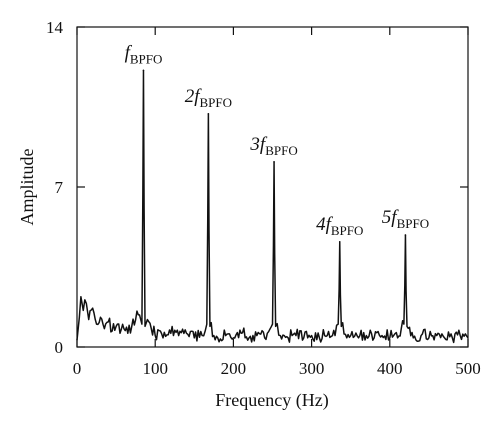 This screenshot has height=428, width=500. Describe the element at coordinates (271, 400) in the screenshot. I see `x-axis-label: Frequency (Hz)` at that location.